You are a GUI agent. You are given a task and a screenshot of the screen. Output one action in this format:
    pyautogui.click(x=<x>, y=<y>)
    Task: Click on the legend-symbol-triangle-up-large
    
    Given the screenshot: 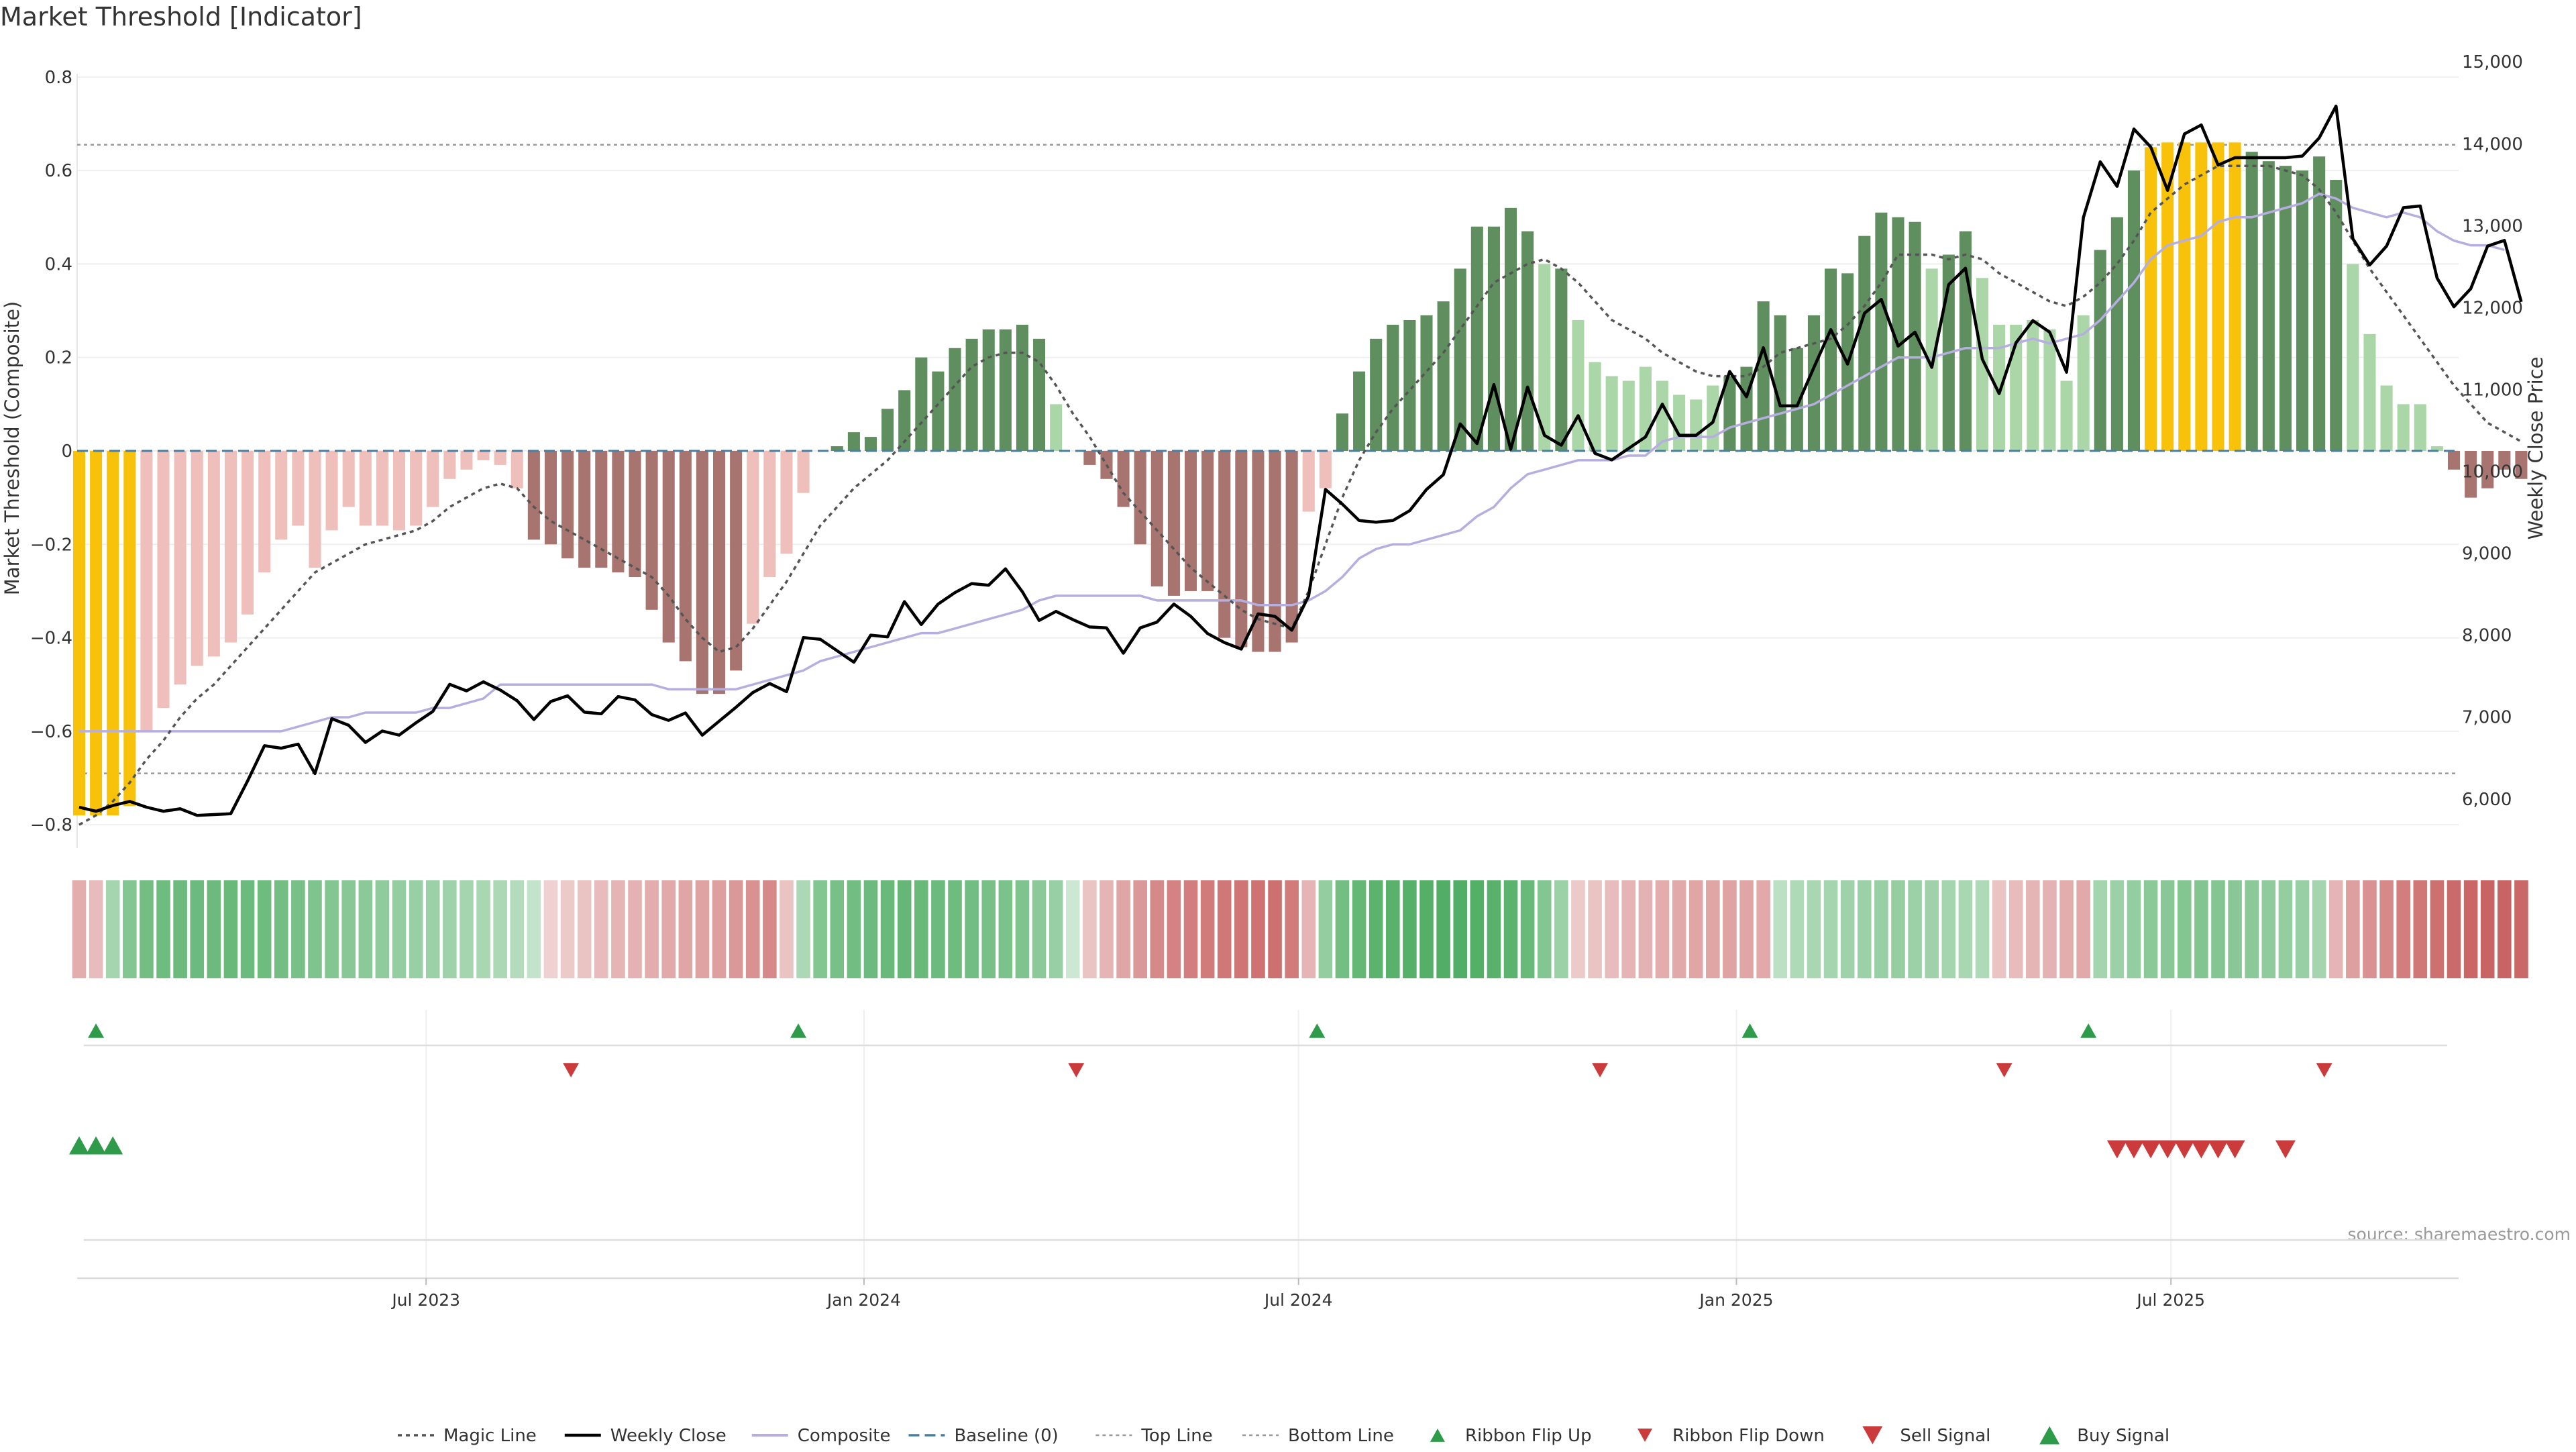 What is the action you would take?
    pyautogui.click(x=2049, y=1436)
    